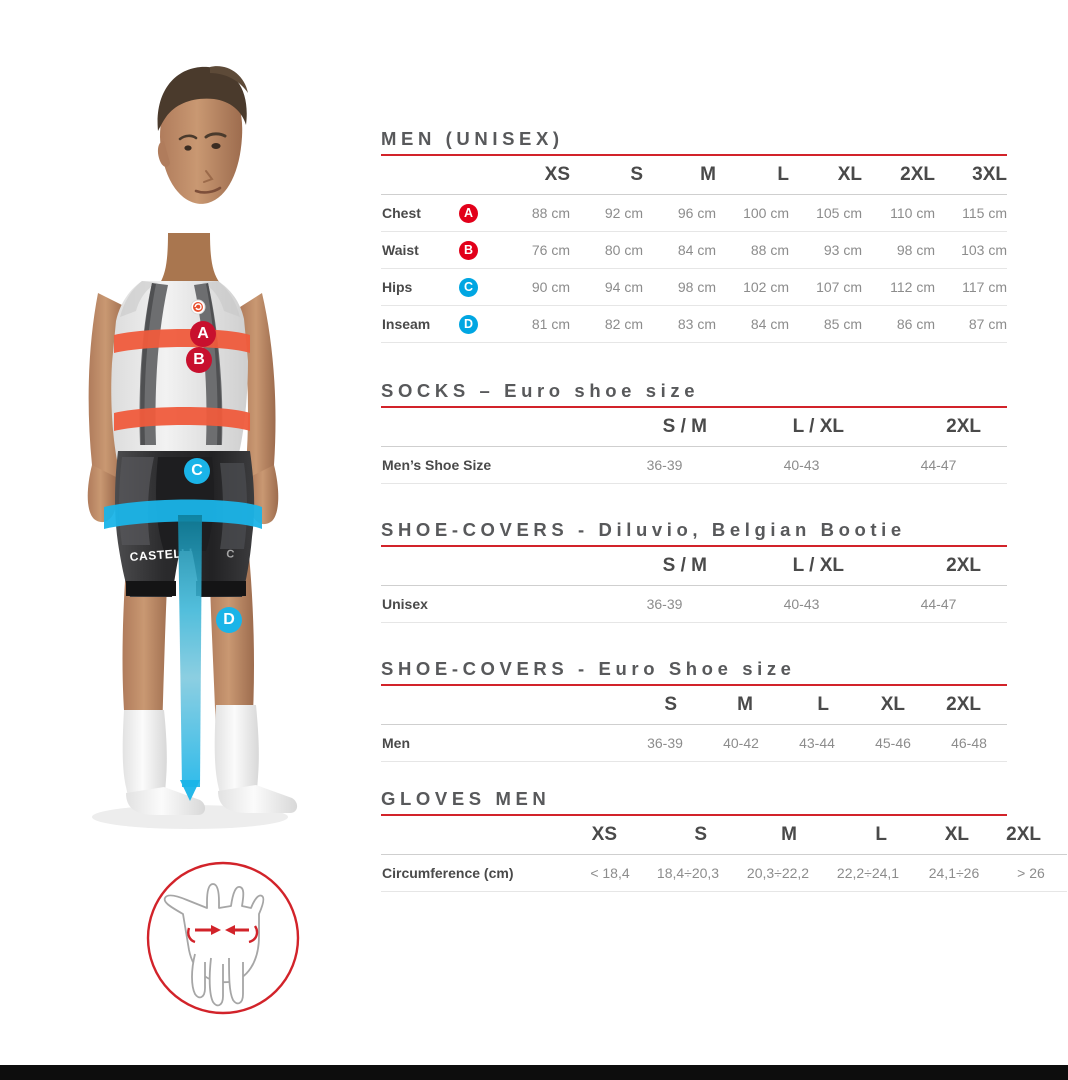 The image size is (1068, 1080). What do you see at coordinates (182, 341) in the screenshot?
I see `chest-measure-band` at bounding box center [182, 341].